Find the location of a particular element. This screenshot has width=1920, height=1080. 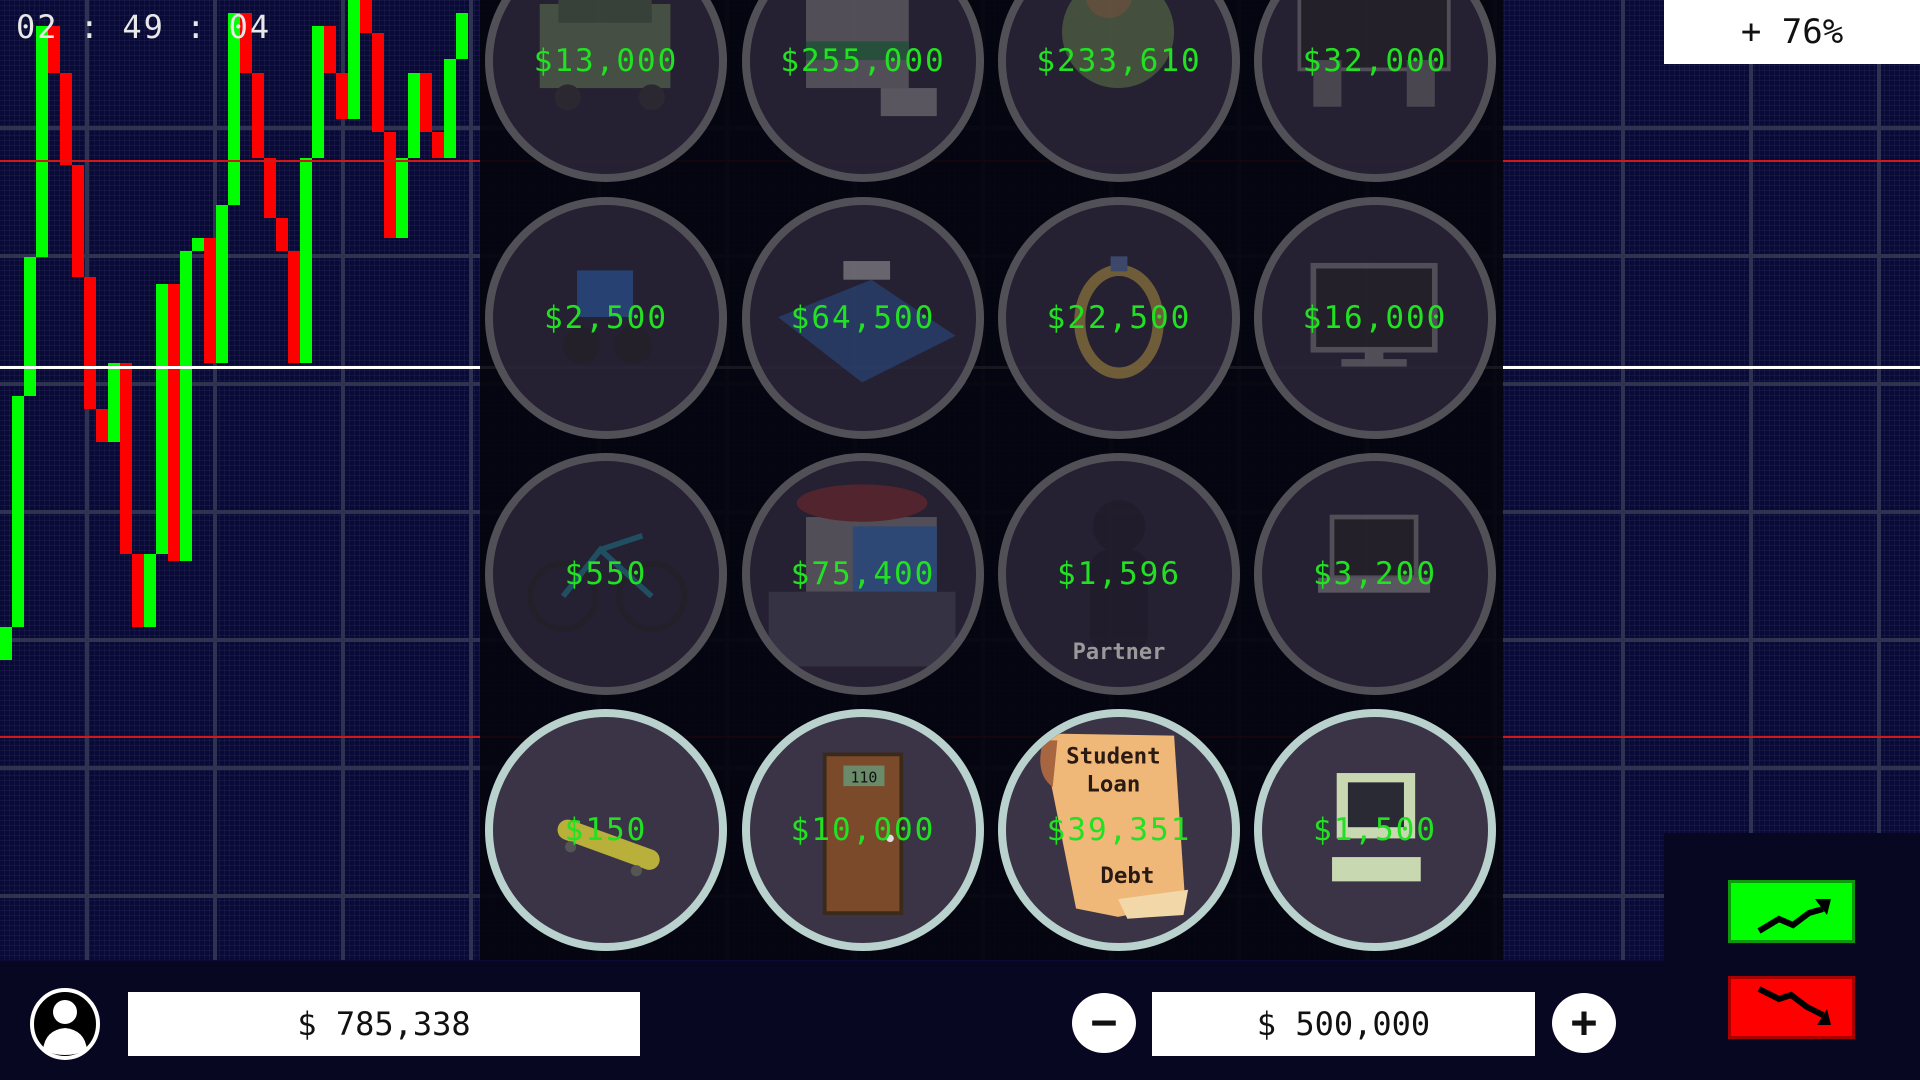

home-theater-icon is located at coordinates (1374, 53).